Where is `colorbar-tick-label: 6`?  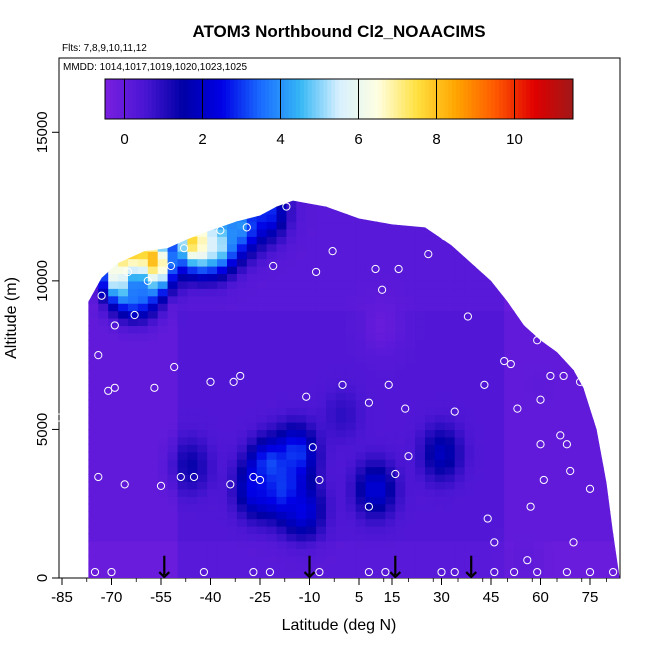
colorbar-tick-label: 6 is located at coordinates (358, 139).